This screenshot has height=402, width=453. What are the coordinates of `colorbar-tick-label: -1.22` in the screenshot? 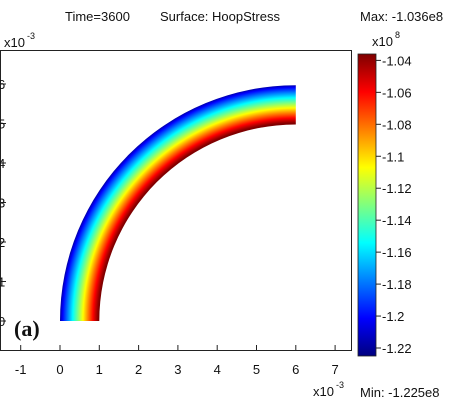 It's located at (397, 348).